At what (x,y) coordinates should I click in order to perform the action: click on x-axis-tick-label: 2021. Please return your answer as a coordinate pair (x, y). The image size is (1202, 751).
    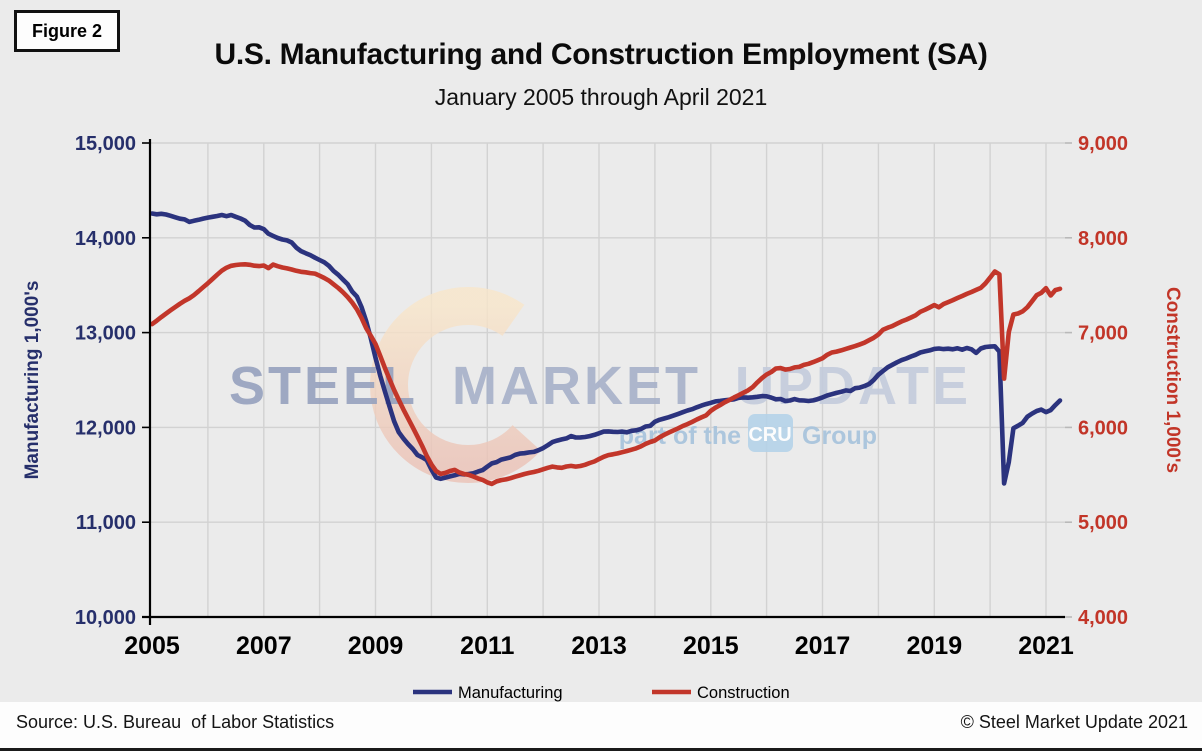
    Looking at the image, I should click on (1046, 646).